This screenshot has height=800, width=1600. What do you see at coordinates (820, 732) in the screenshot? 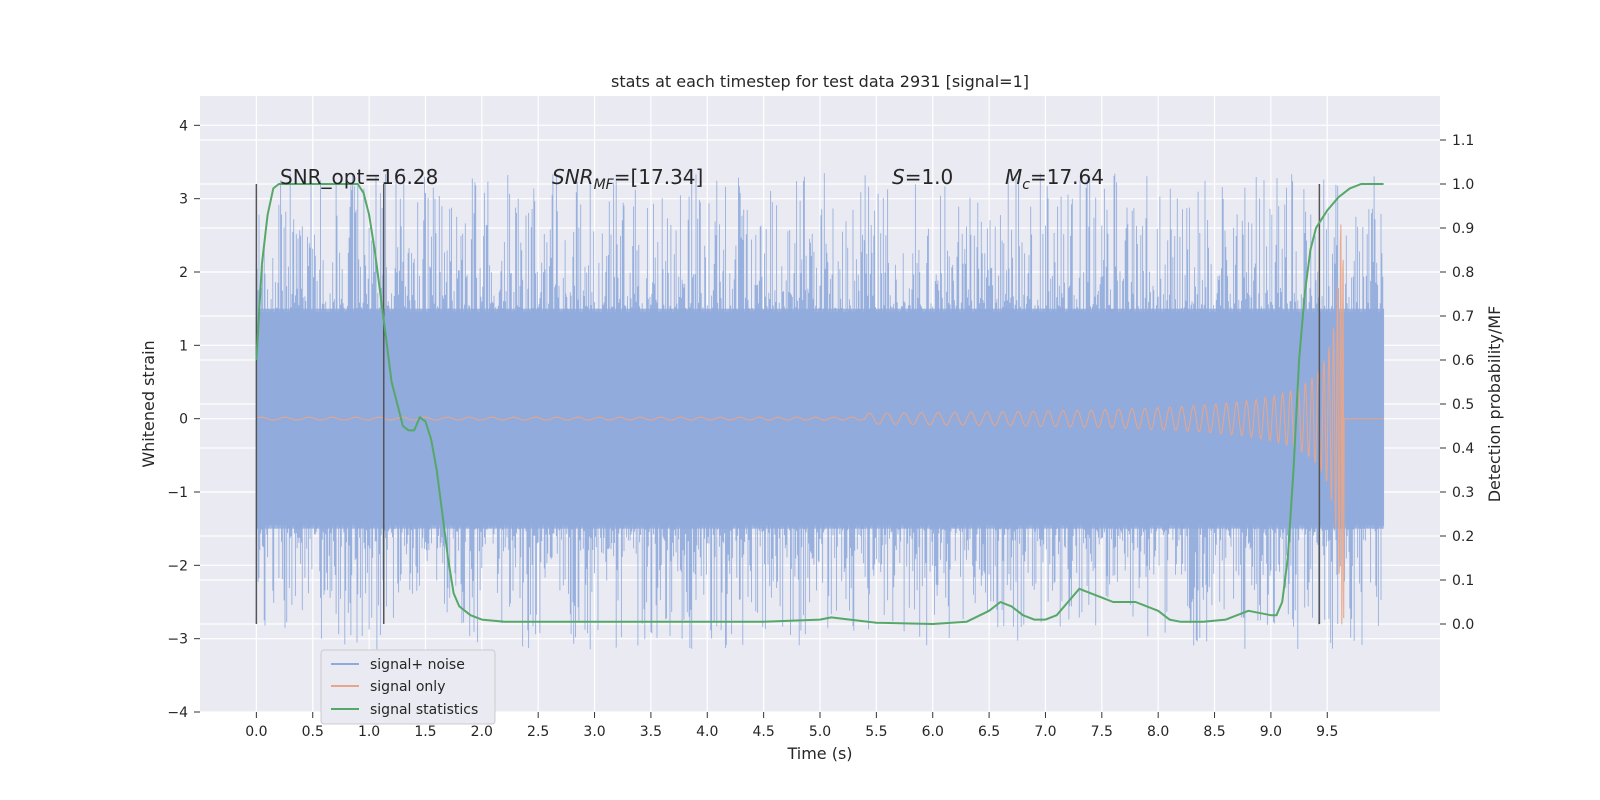
I see `x-tick-label: 5.0` at bounding box center [820, 732].